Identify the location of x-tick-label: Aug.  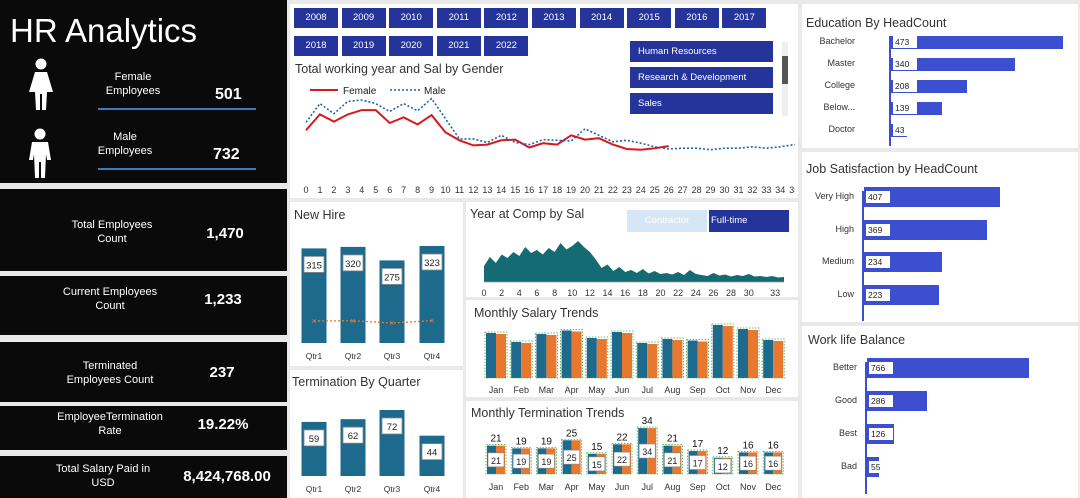
(672, 487).